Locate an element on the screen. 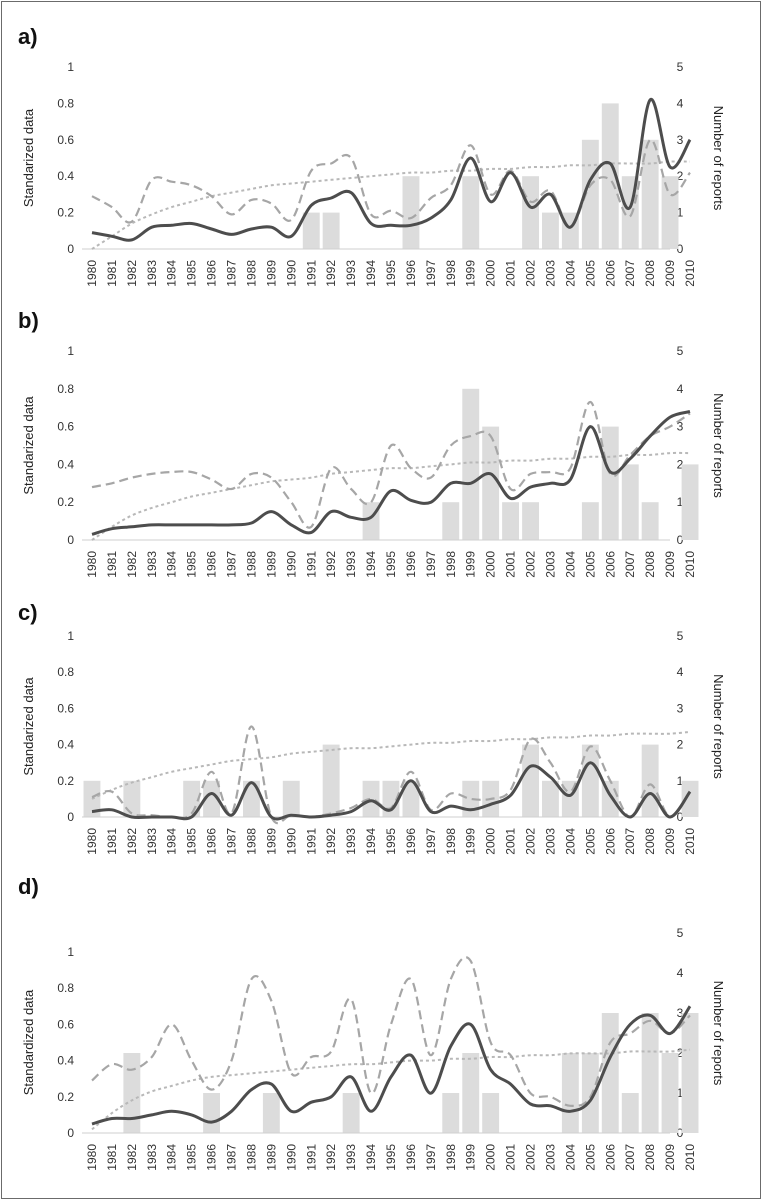 The image size is (764, 1202). panel-label: b) is located at coordinates (28, 320).